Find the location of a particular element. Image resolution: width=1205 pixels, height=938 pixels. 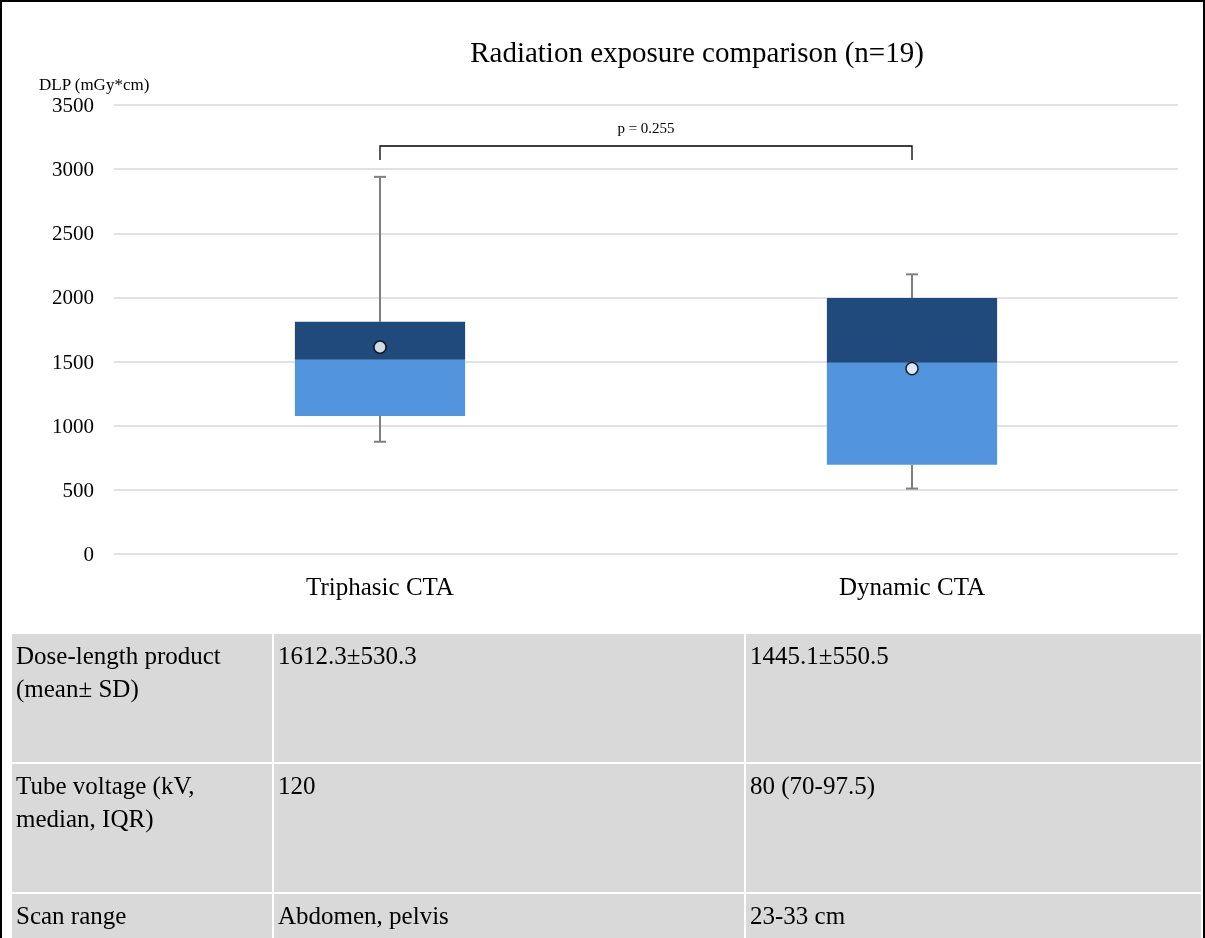

category-label: Scan range is located at coordinates (71, 915).